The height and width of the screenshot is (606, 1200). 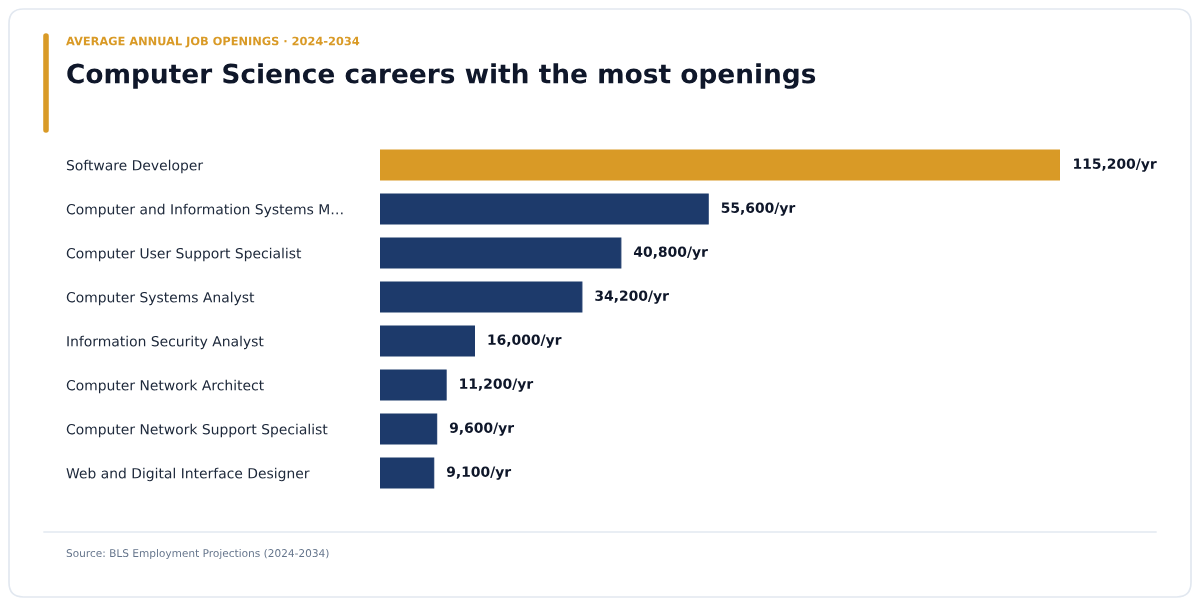 I want to click on text: AVERAGE ANNUAL JOB OPENINGS · 2024-2034, so click(x=213, y=42).